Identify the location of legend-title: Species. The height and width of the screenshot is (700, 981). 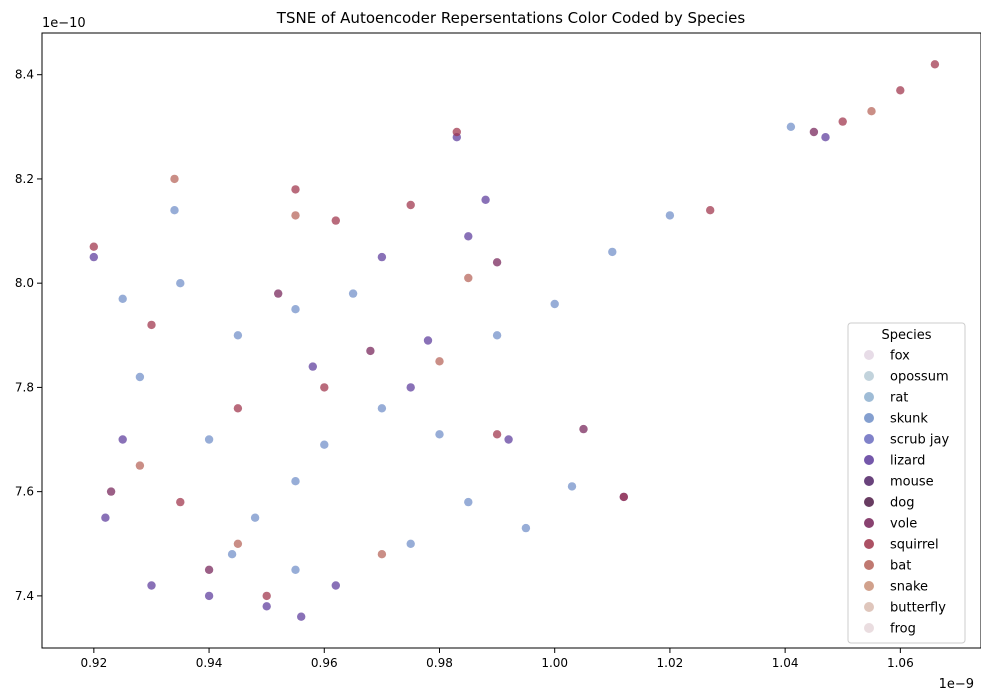
(906, 335).